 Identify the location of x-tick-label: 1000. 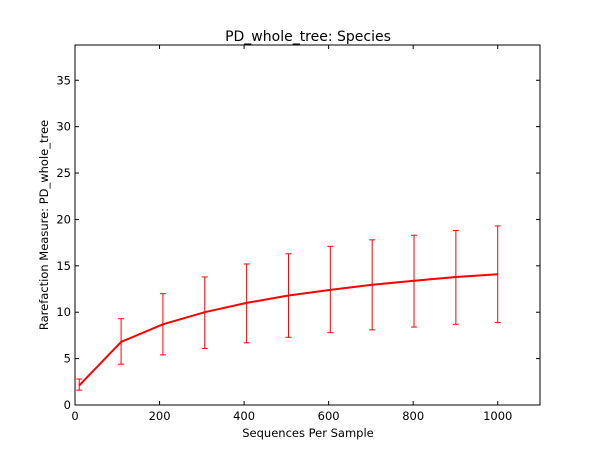
(497, 416).